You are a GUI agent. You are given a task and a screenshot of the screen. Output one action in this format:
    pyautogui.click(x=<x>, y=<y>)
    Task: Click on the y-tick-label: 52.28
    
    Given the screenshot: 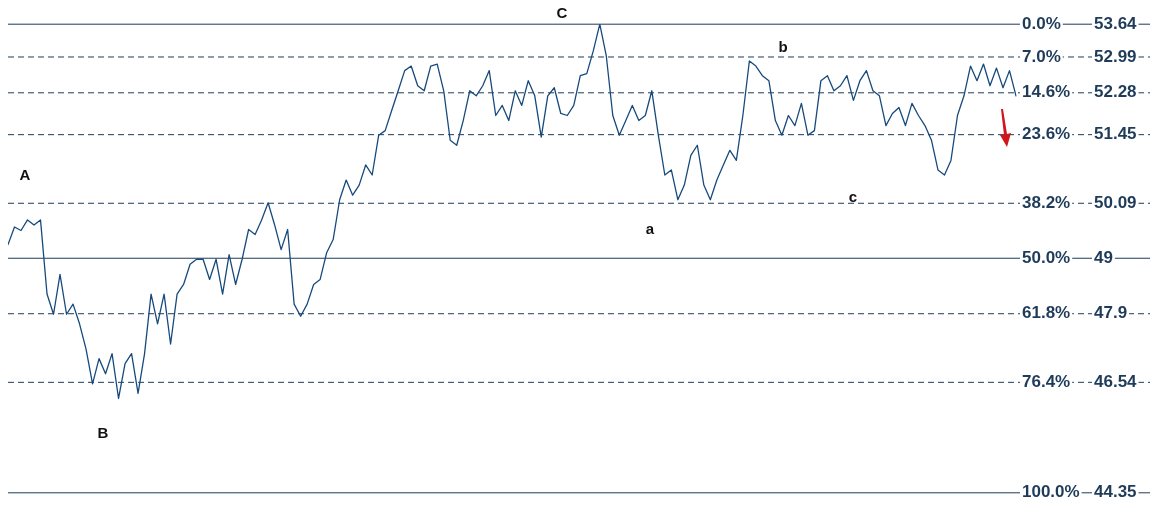 What is the action you would take?
    pyautogui.click(x=1115, y=92)
    